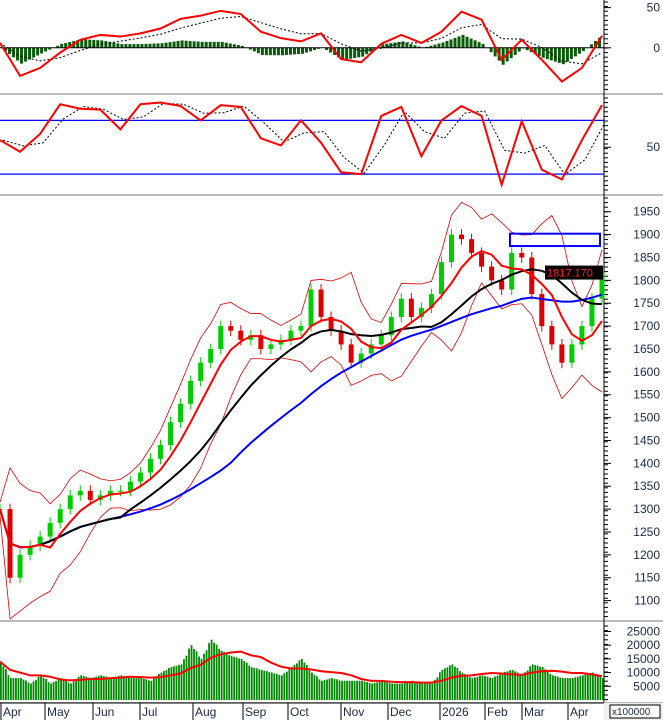  I want to click on y-tick-label: 1600, so click(646, 372).